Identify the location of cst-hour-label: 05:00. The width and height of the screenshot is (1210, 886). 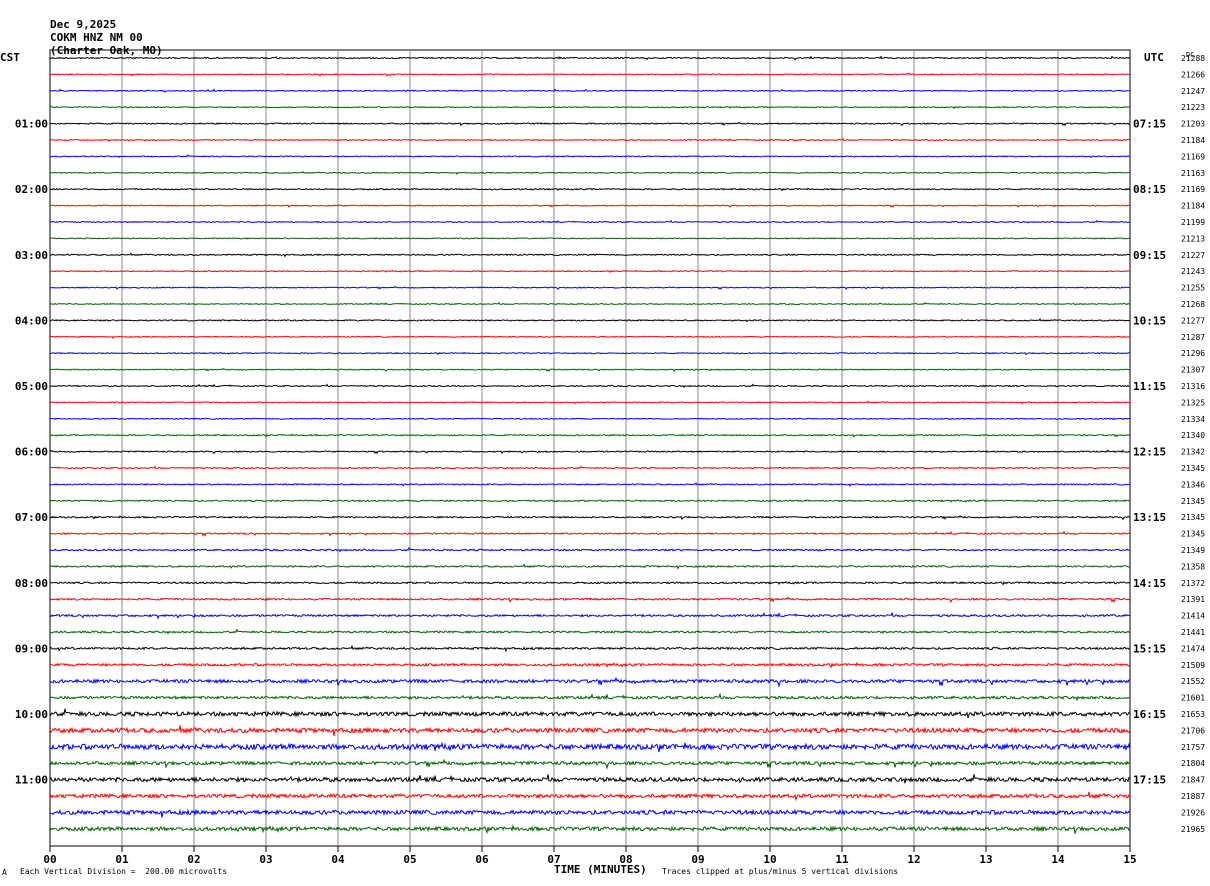
(31, 386).